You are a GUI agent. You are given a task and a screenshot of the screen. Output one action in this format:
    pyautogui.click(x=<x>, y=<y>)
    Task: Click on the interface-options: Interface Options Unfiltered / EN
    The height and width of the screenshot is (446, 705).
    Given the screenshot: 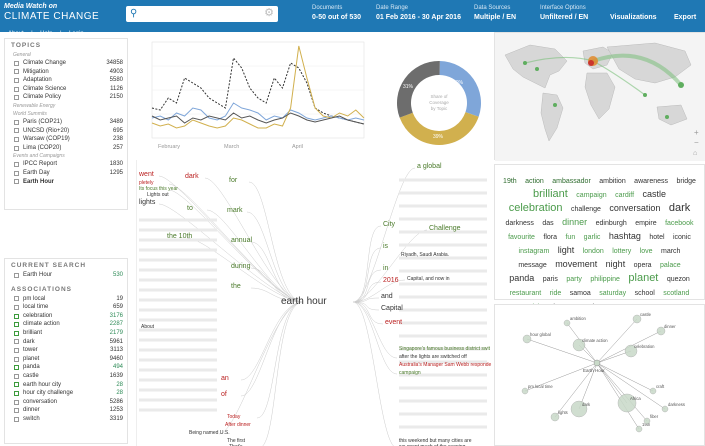 What is the action you would take?
    pyautogui.click(x=564, y=14)
    